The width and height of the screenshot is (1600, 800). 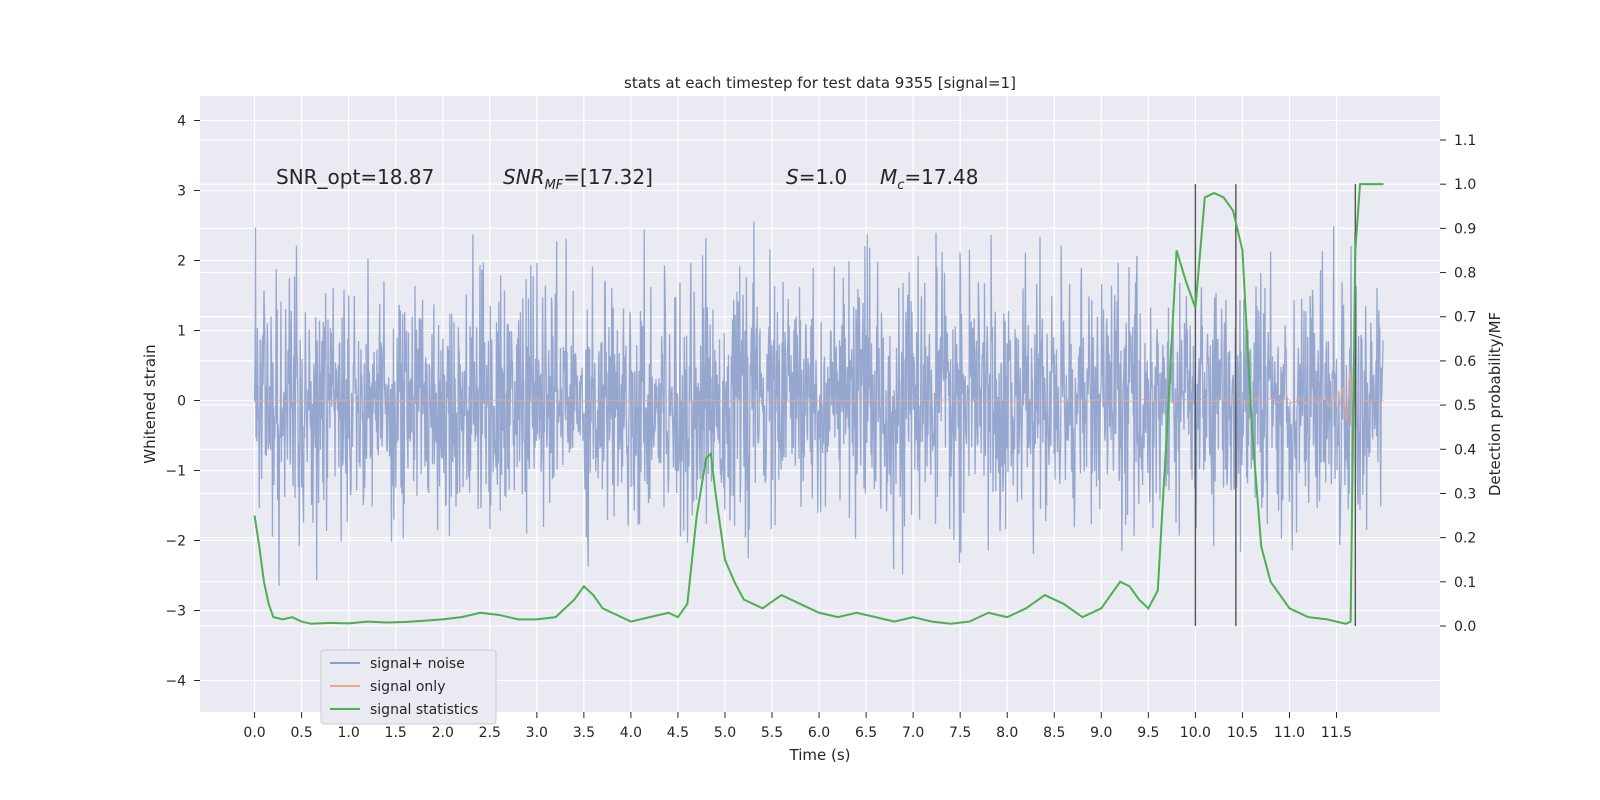 I want to click on y-tick-label: −4, so click(x=175, y=682).